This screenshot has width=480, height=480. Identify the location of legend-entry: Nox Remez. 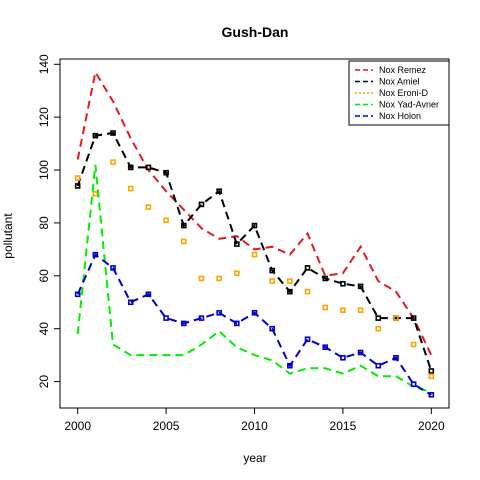
(403, 70).